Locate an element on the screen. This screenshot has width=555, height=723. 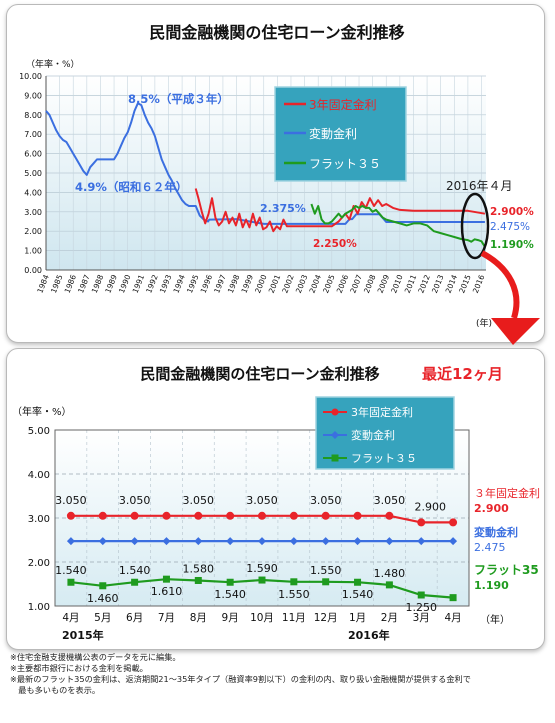
bottom-x-tick-label: 9月 is located at coordinates (230, 618).